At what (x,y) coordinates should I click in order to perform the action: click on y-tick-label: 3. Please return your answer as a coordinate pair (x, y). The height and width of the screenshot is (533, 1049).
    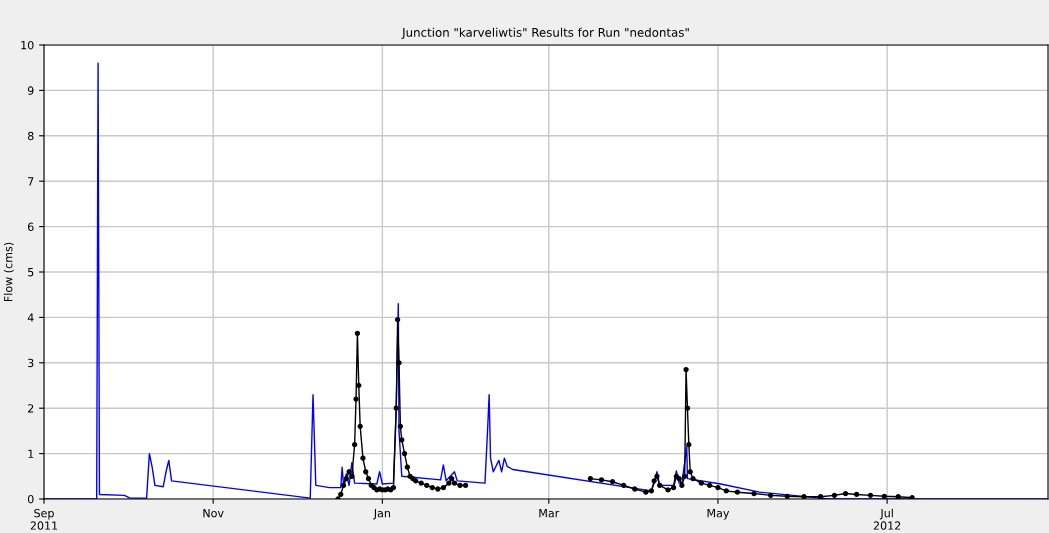
    Looking at the image, I should click on (31, 363).